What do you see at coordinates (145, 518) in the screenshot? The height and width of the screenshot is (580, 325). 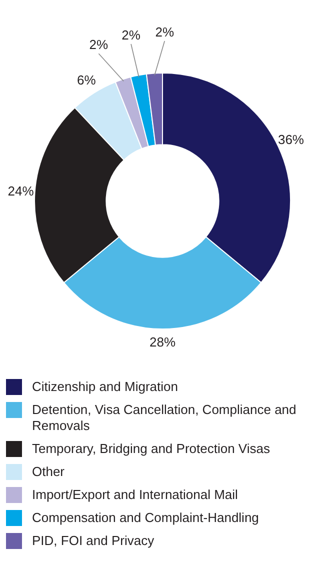 I see `legend-label: Compensation and Complaint-Handling` at bounding box center [145, 518].